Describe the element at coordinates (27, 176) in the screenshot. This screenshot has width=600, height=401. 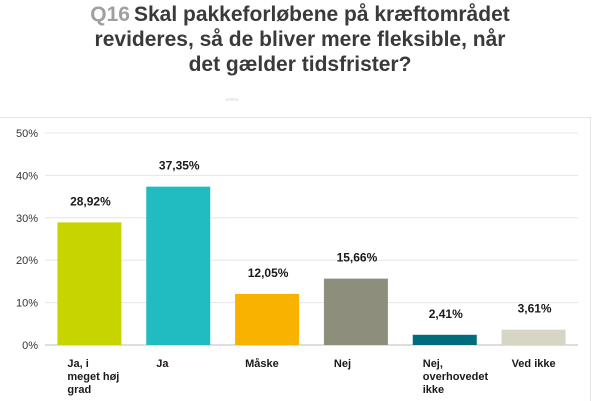
I see `y-tick-label: 40%` at that location.